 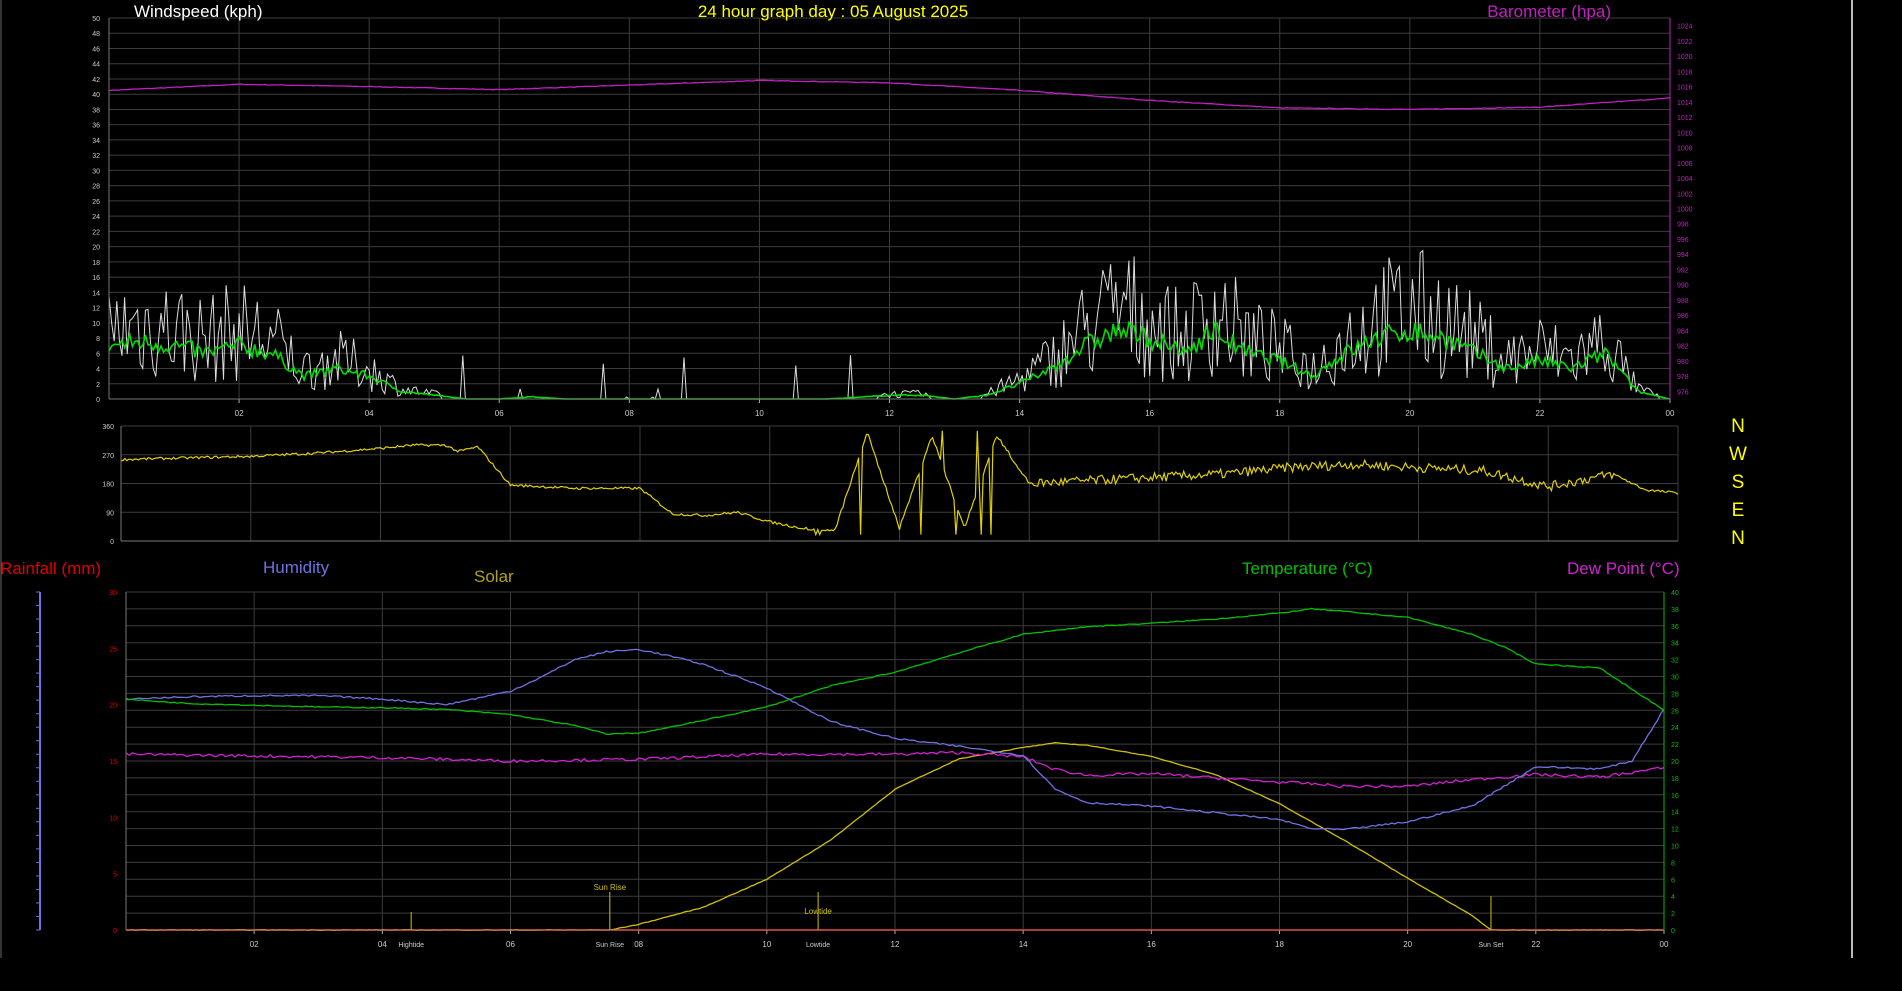 I want to click on rainfall-tick-label: 25, so click(x=113, y=649).